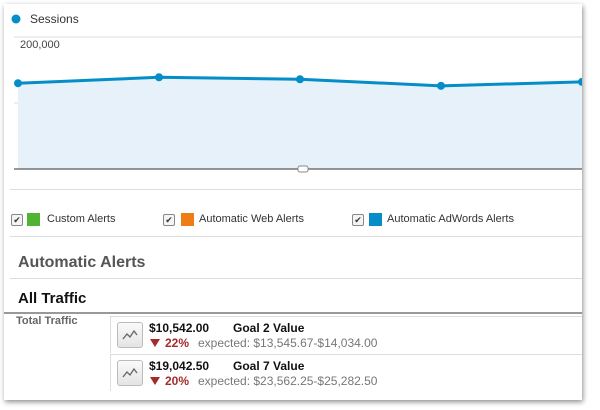  Describe the element at coordinates (288, 343) in the screenshot. I see `alert-expected: expected: $13,545.67-$14,034.00` at that location.